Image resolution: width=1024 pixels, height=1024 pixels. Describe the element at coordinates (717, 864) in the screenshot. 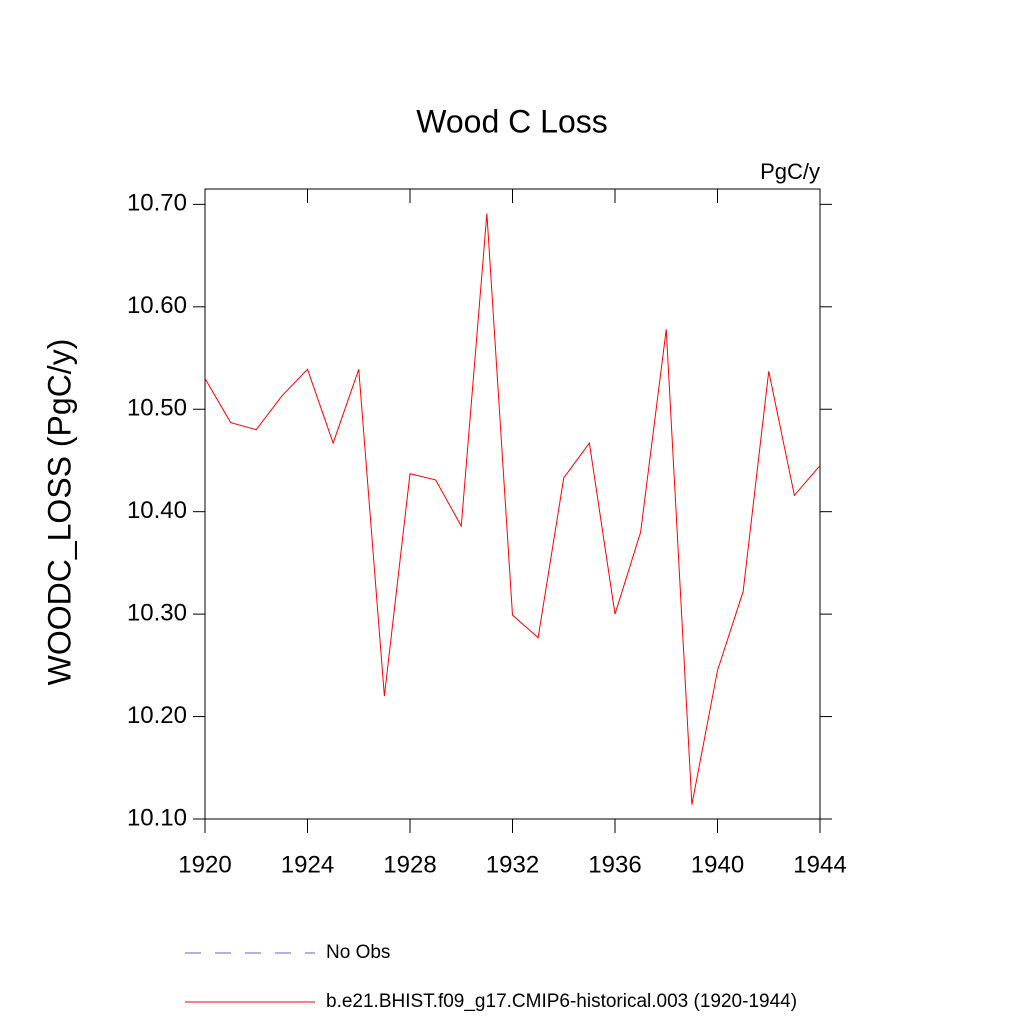

I see `x-tick-label: 1940` at that location.